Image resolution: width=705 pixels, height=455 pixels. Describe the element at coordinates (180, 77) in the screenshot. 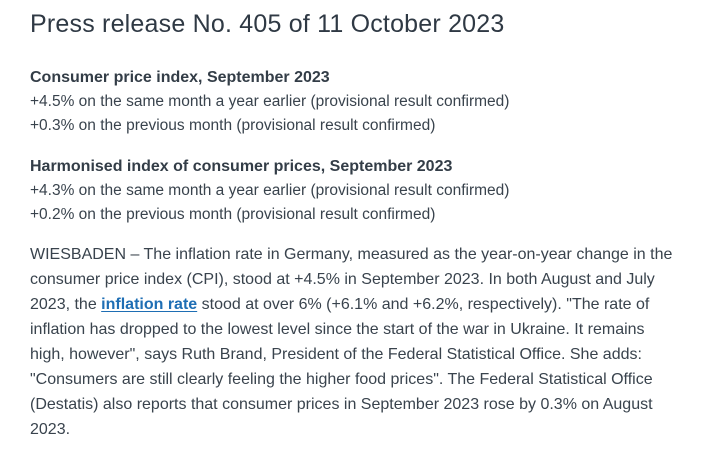

I see `cpi-heading: Consumer price index, September 2023` at that location.